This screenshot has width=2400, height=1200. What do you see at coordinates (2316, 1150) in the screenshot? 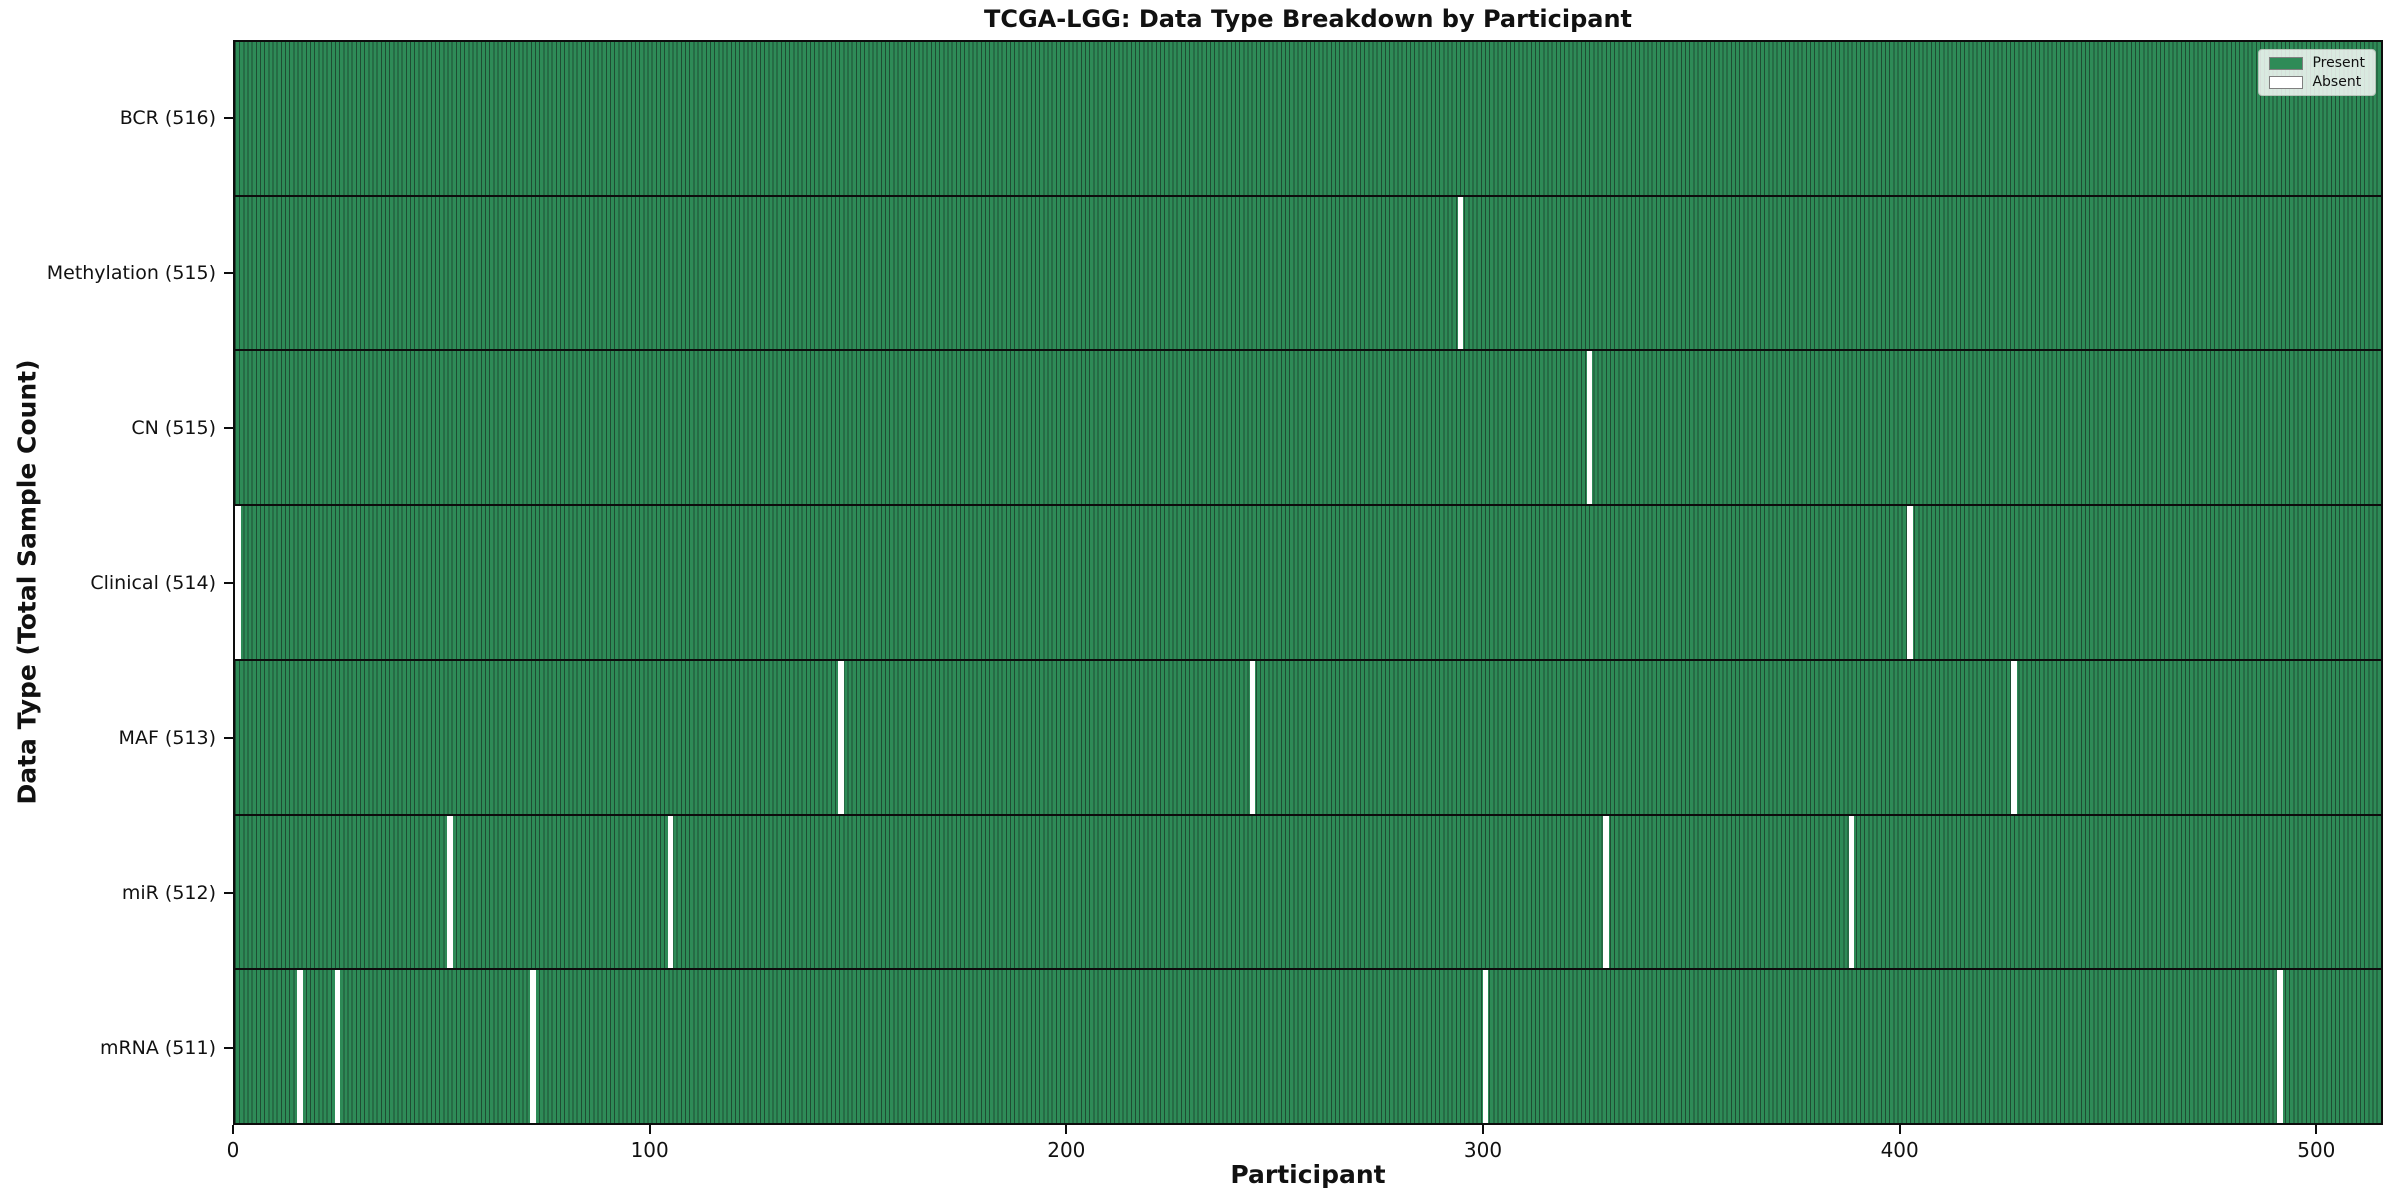
I see `x-tick-label-500: 500` at bounding box center [2316, 1150].